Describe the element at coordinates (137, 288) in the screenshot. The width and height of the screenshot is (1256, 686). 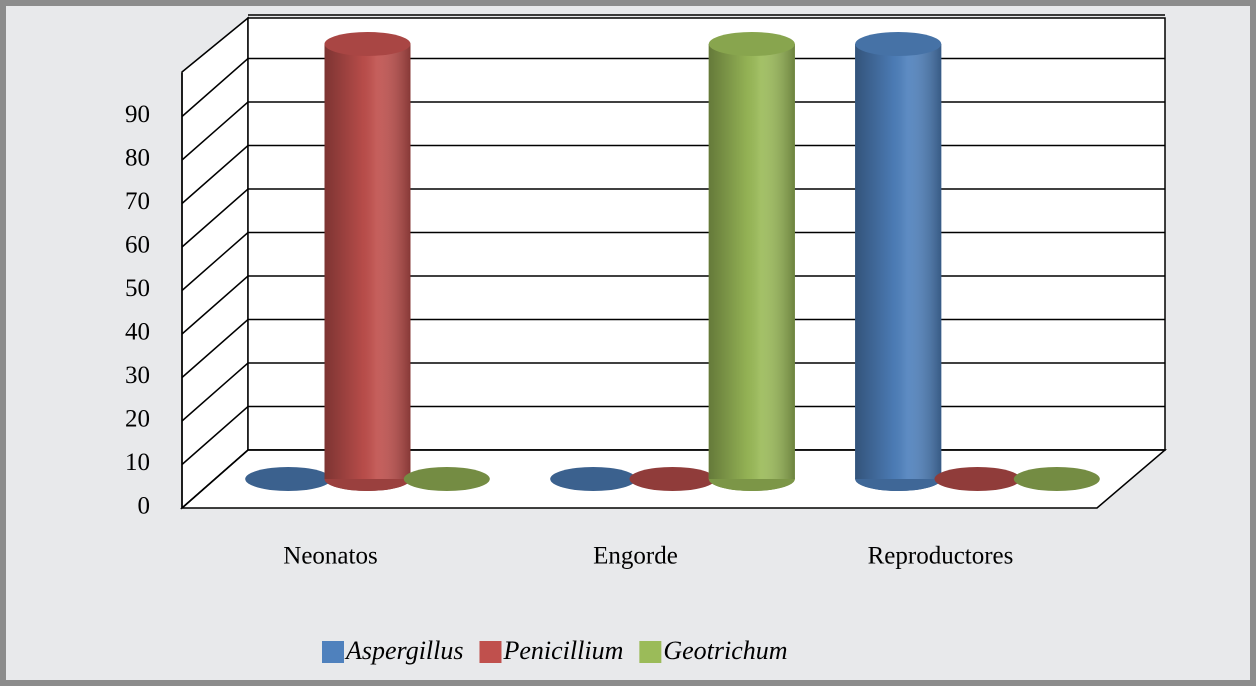
I see `y-tick-label: 50` at that location.